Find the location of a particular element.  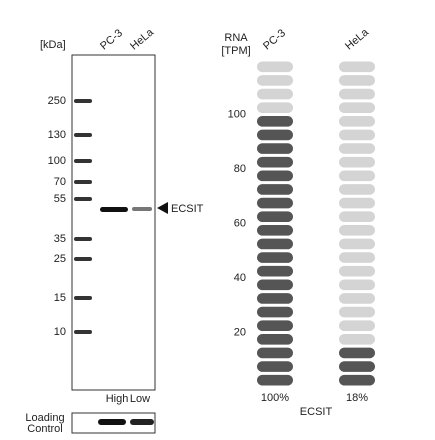

marker-label: 25 is located at coordinates (60, 259).